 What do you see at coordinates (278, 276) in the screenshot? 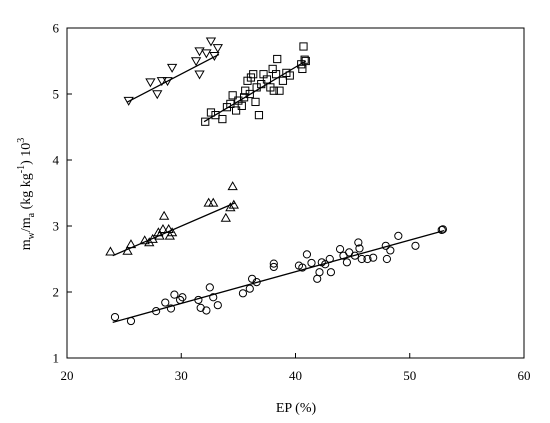
I see `circle-fit-line` at bounding box center [278, 276].